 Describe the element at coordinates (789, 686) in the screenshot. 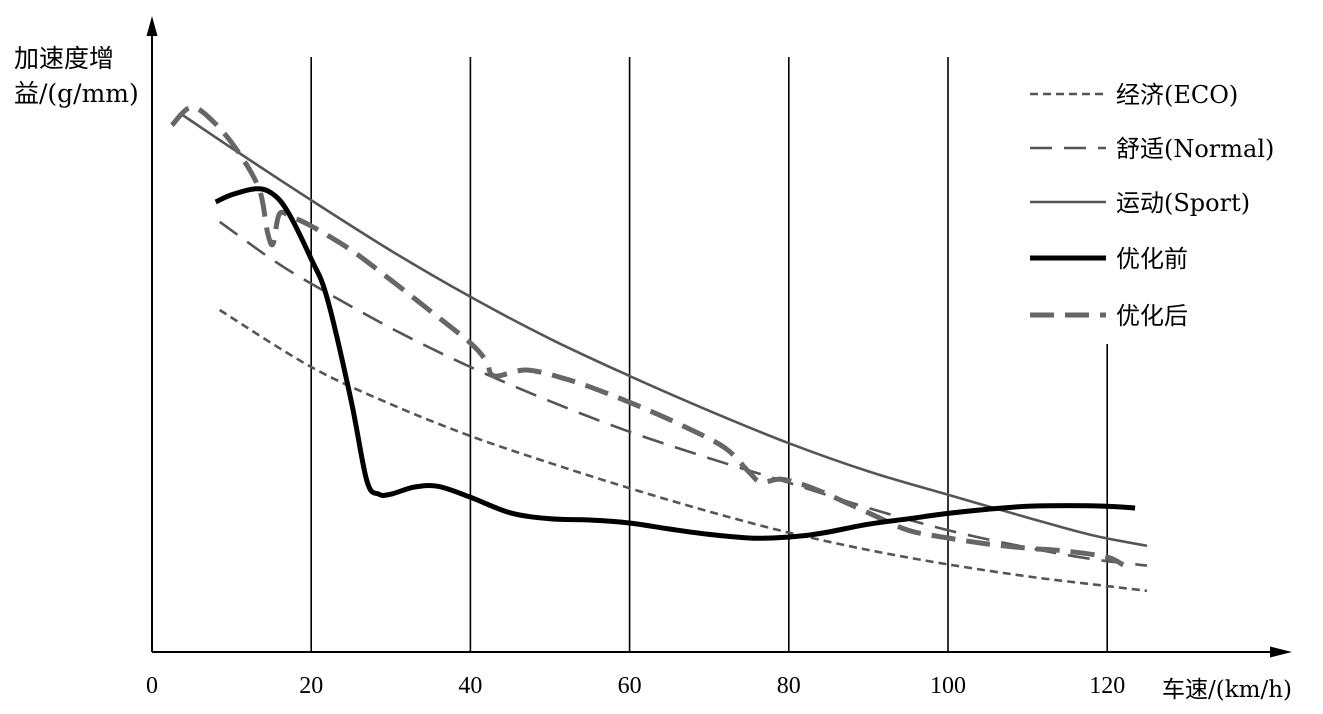

I see `x-tick-label-80: 80` at that location.